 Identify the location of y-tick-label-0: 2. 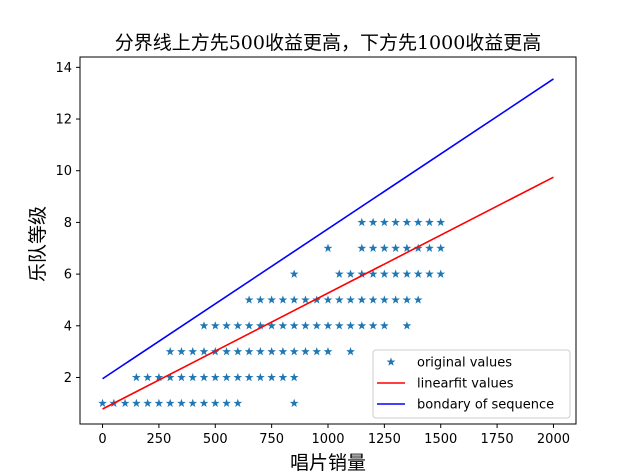
(68, 378).